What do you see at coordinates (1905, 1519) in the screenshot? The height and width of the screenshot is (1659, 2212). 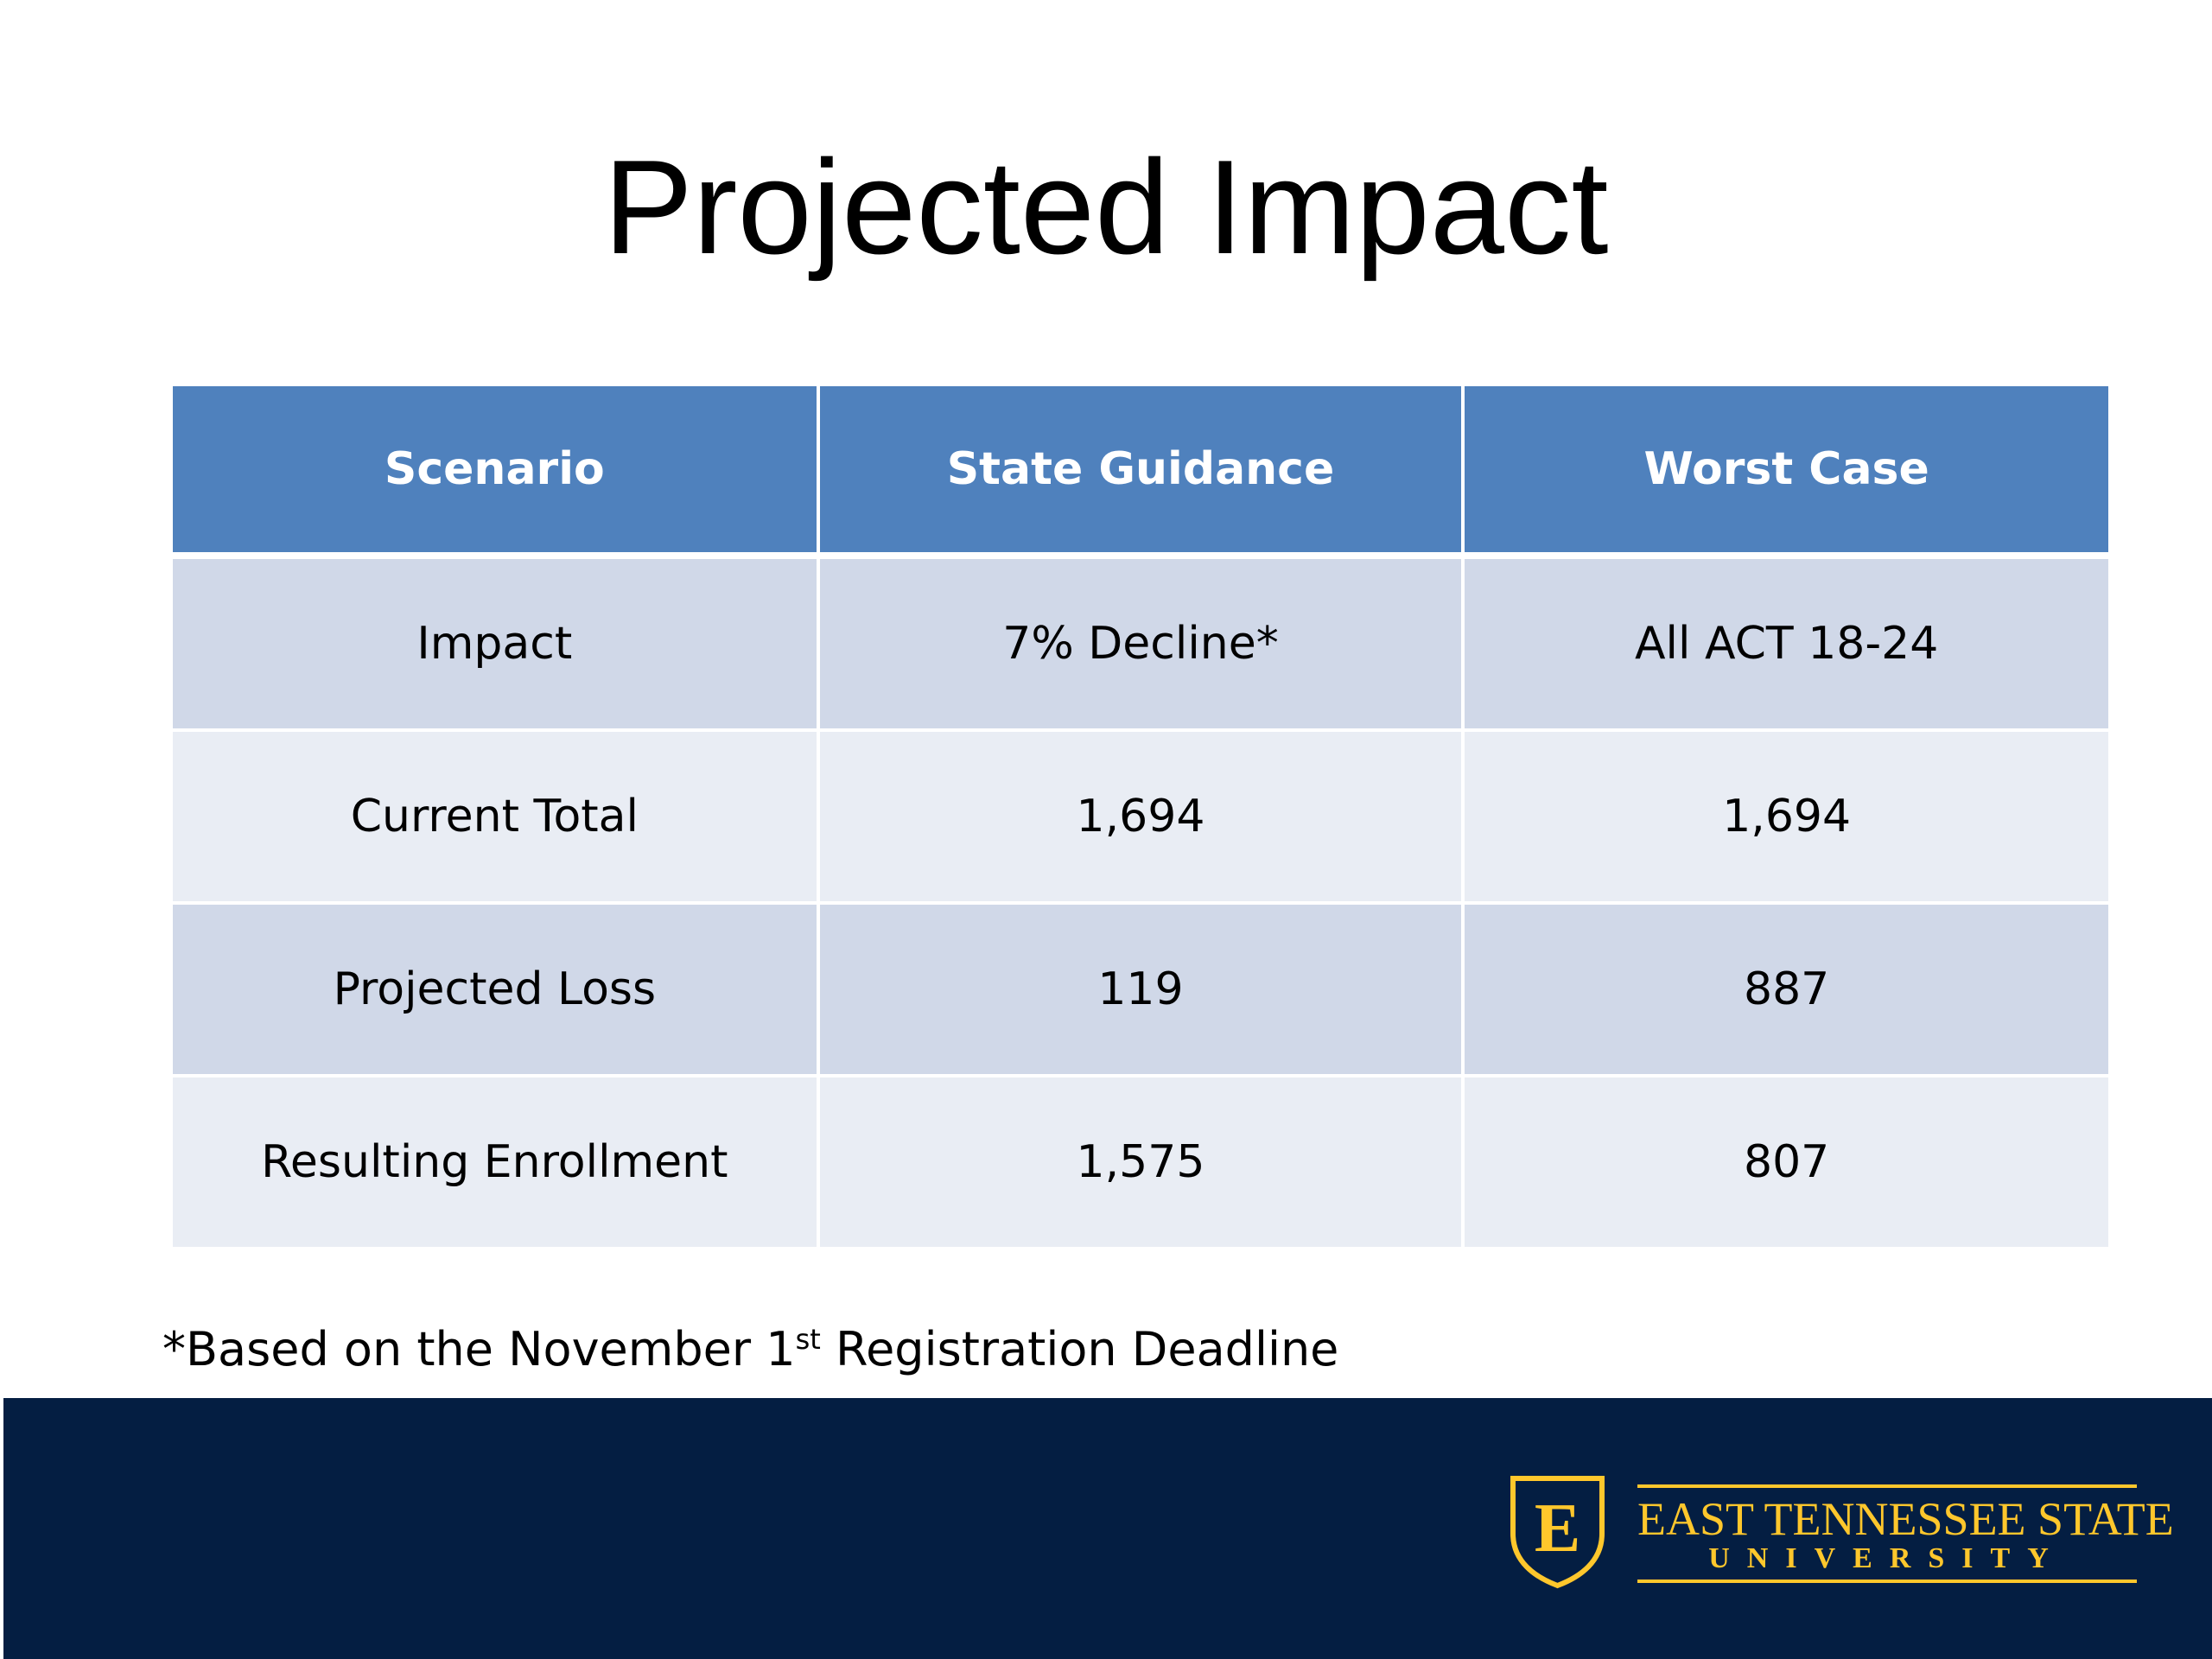 I see `logo-name: EAST TENNESSEE STATE` at bounding box center [1905, 1519].